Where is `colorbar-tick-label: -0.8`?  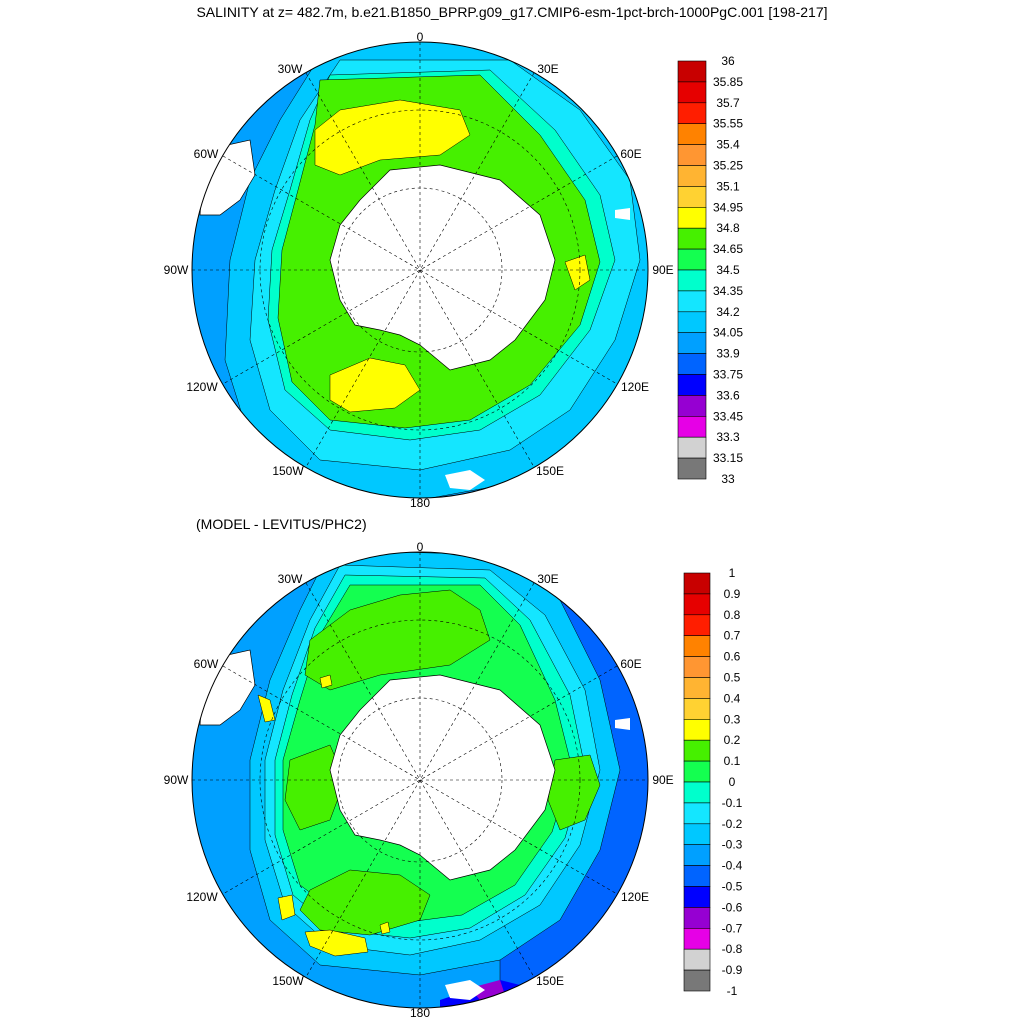 colorbar-tick-label: -0.8 is located at coordinates (732, 949).